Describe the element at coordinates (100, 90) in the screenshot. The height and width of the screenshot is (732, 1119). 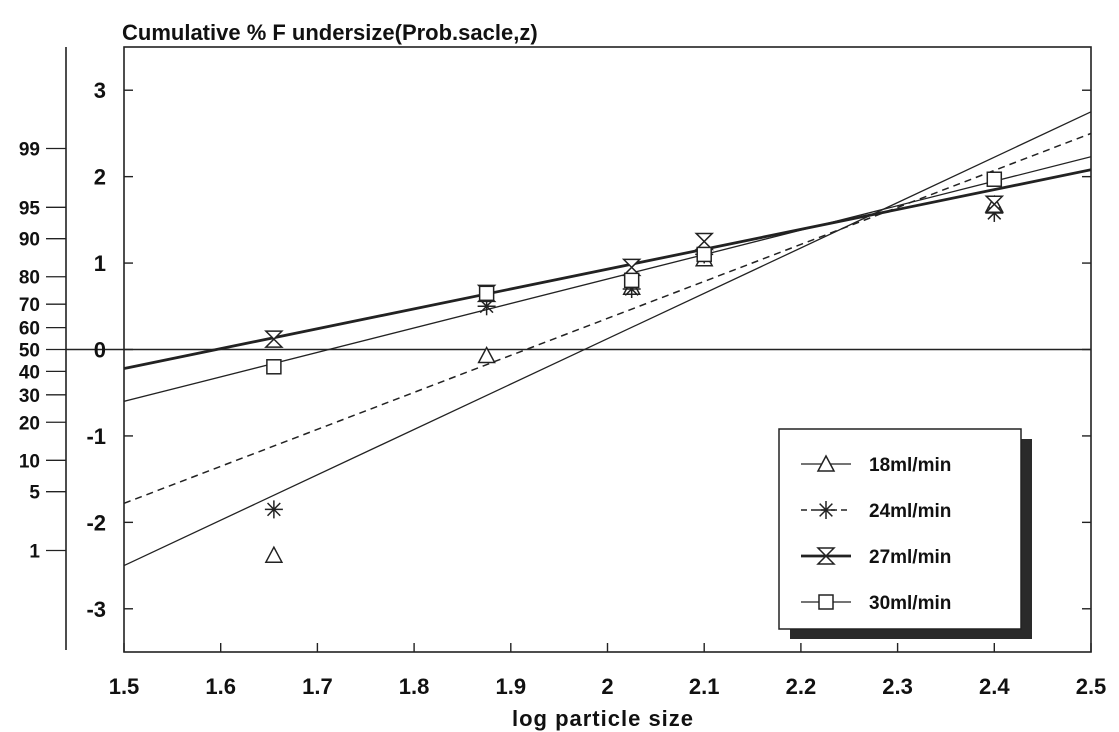
I see `y-tick-label: 3` at that location.